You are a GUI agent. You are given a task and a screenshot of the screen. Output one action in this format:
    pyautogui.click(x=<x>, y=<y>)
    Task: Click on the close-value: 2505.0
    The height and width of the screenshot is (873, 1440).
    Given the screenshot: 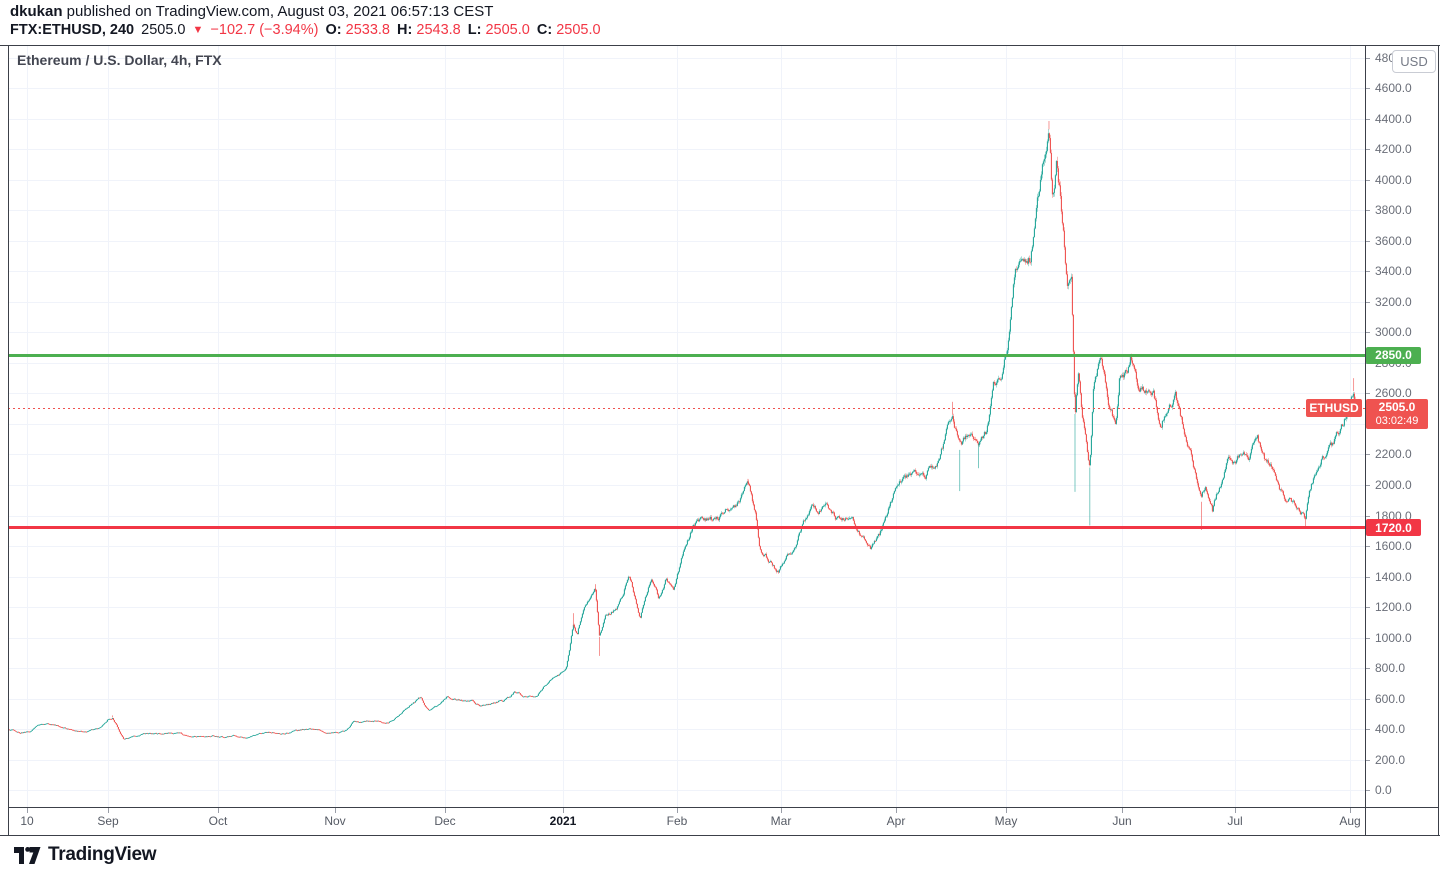 What is the action you would take?
    pyautogui.click(x=578, y=30)
    